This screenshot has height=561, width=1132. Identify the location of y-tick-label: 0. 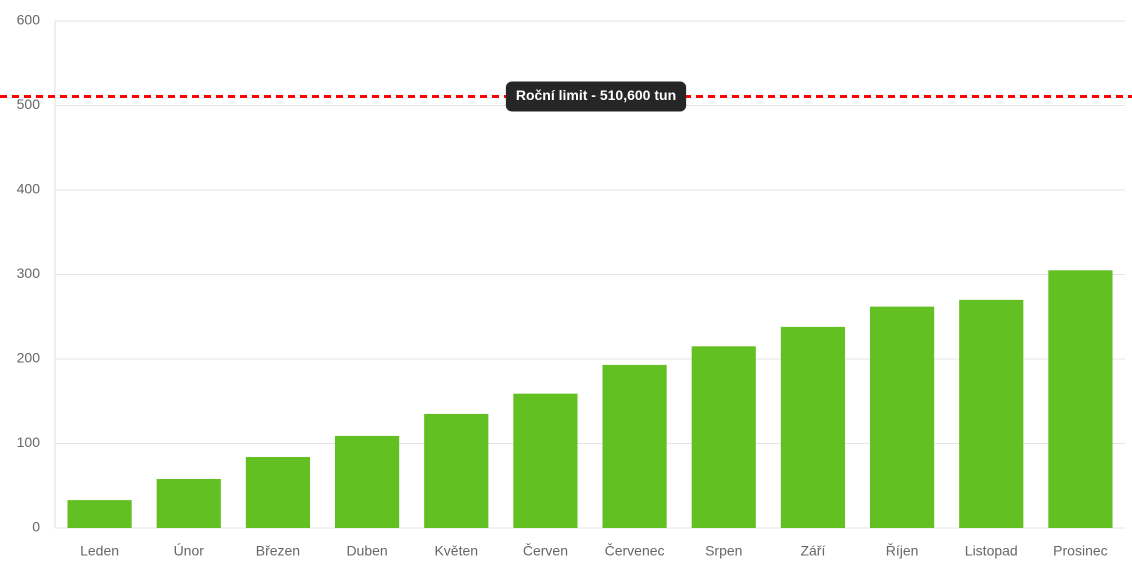
(36, 527).